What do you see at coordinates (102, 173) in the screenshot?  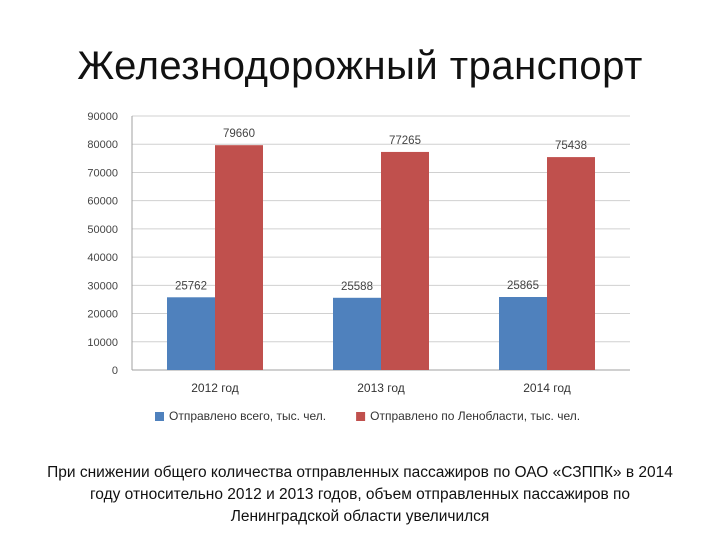 I see `y-tick-label: 70000` at bounding box center [102, 173].